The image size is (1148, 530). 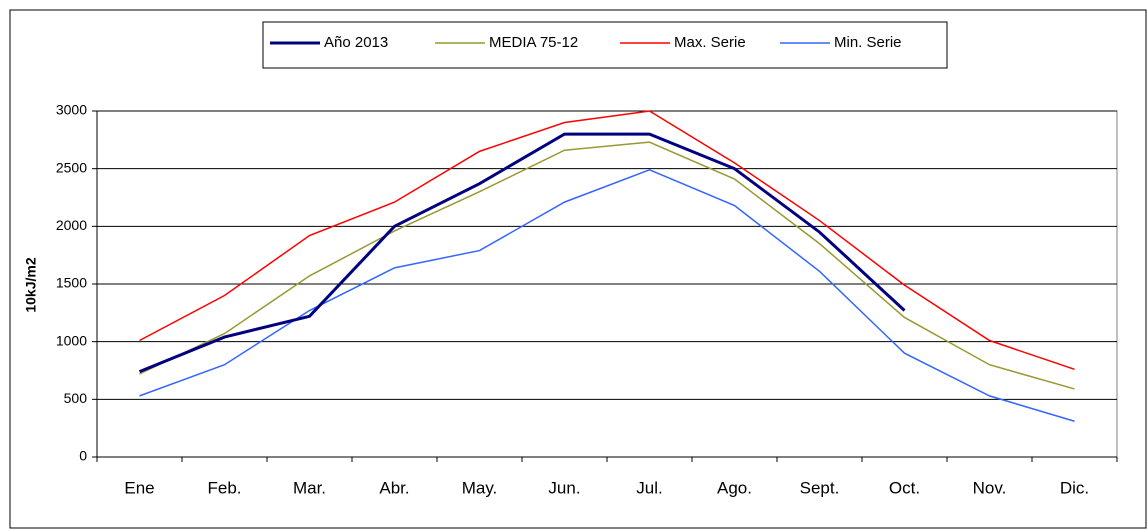 I want to click on x-tick-label: Jun., so click(x=564, y=487).